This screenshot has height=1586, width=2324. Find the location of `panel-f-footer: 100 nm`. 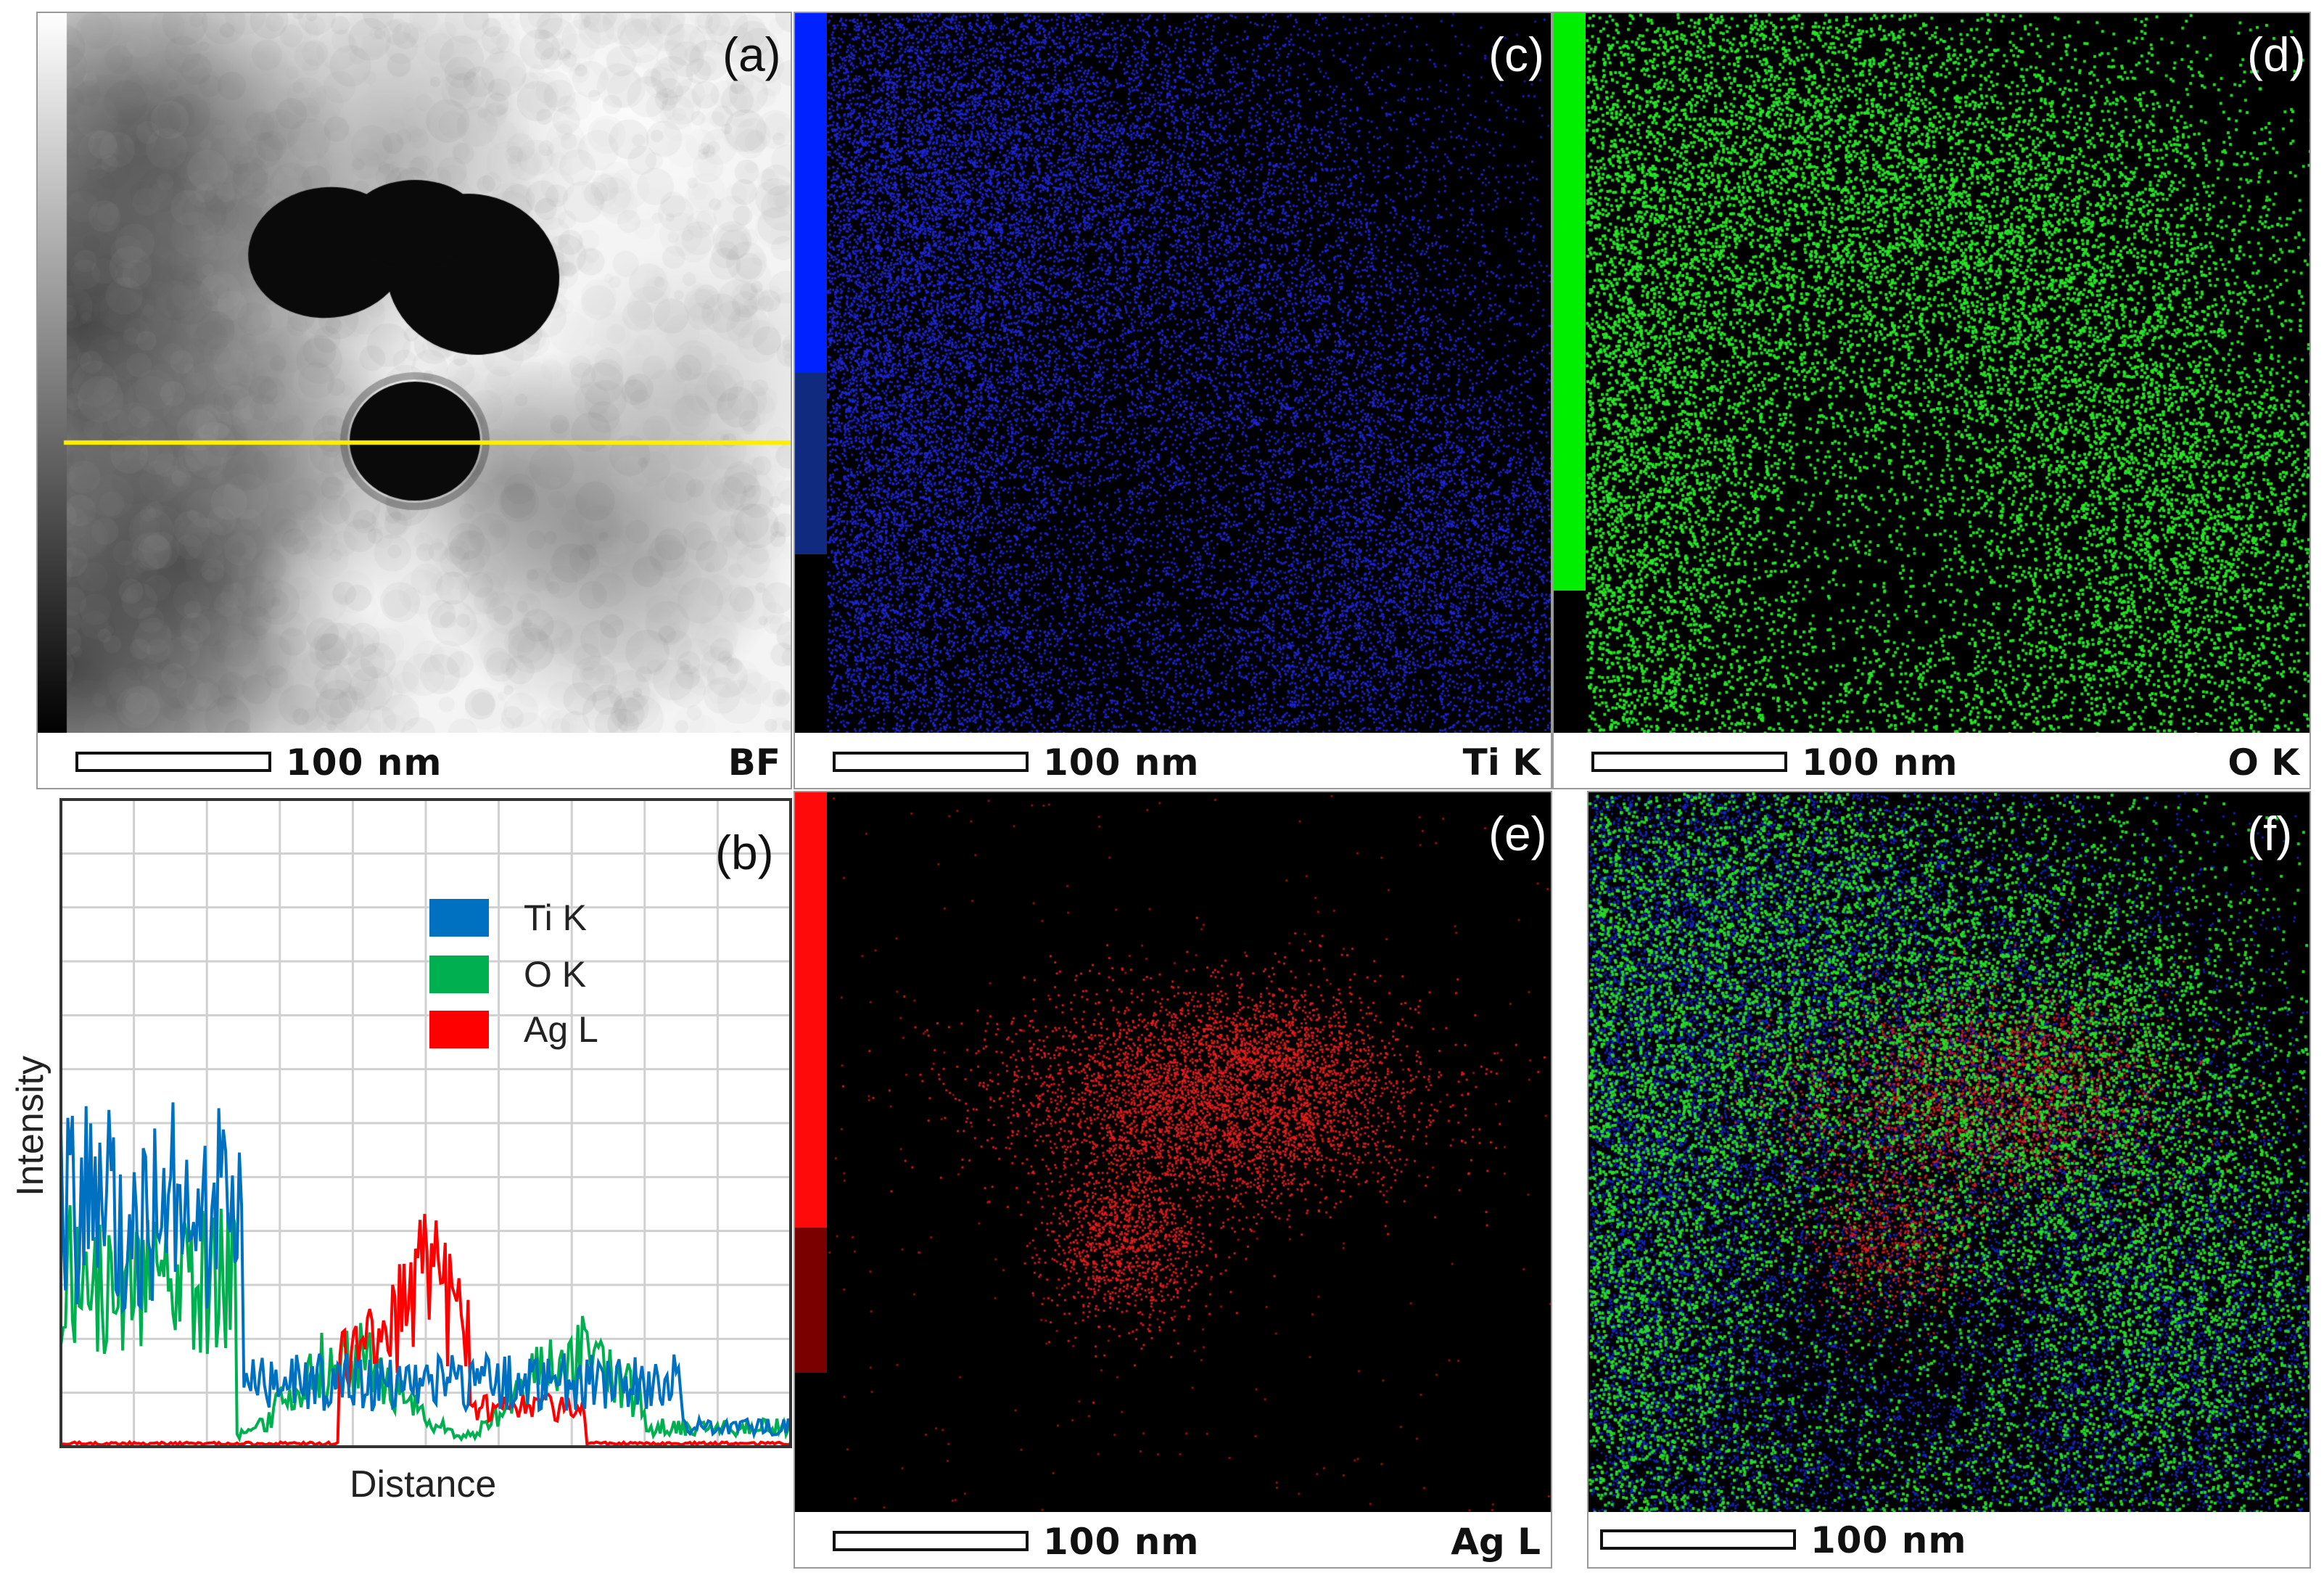

panel-f-footer: 100 nm is located at coordinates (1949, 1539).